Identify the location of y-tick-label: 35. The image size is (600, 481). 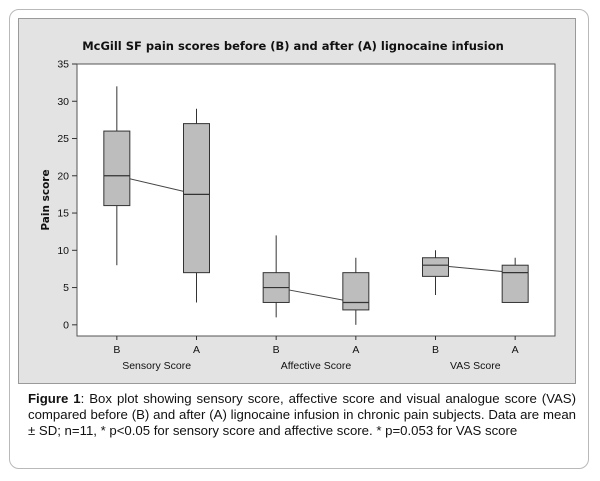
(63, 65).